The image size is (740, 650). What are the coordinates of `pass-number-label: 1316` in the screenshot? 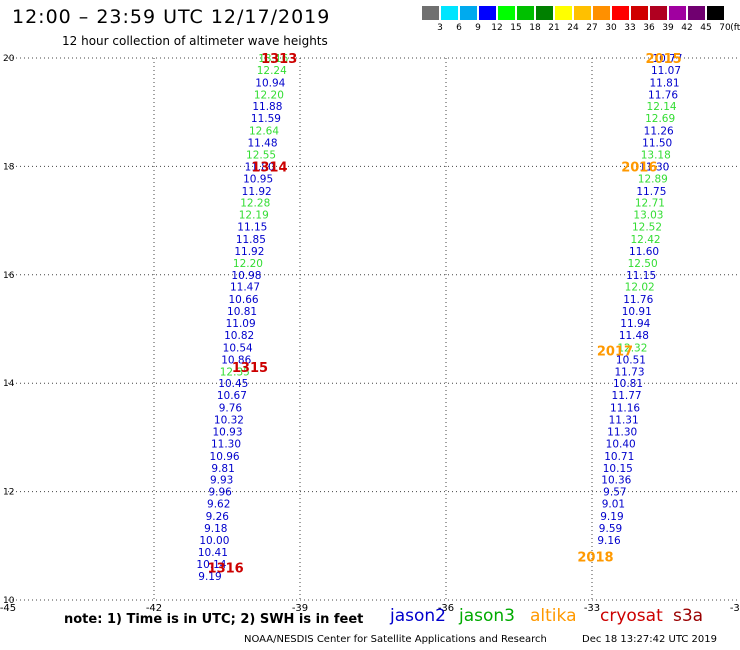 It's located at (226, 568).